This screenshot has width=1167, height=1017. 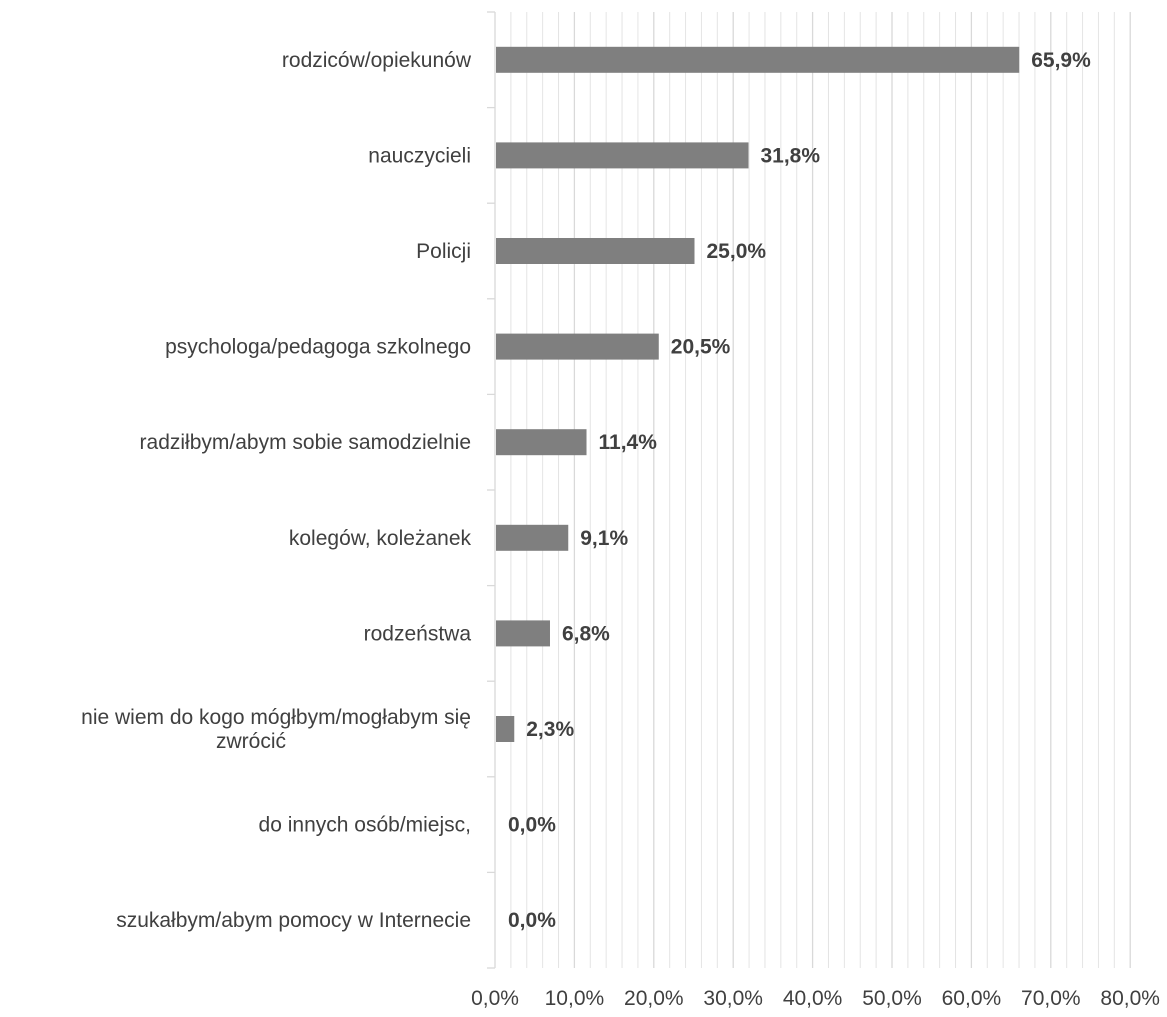 What do you see at coordinates (575, 998) in the screenshot?
I see `x-tick-label: 10,0%` at bounding box center [575, 998].